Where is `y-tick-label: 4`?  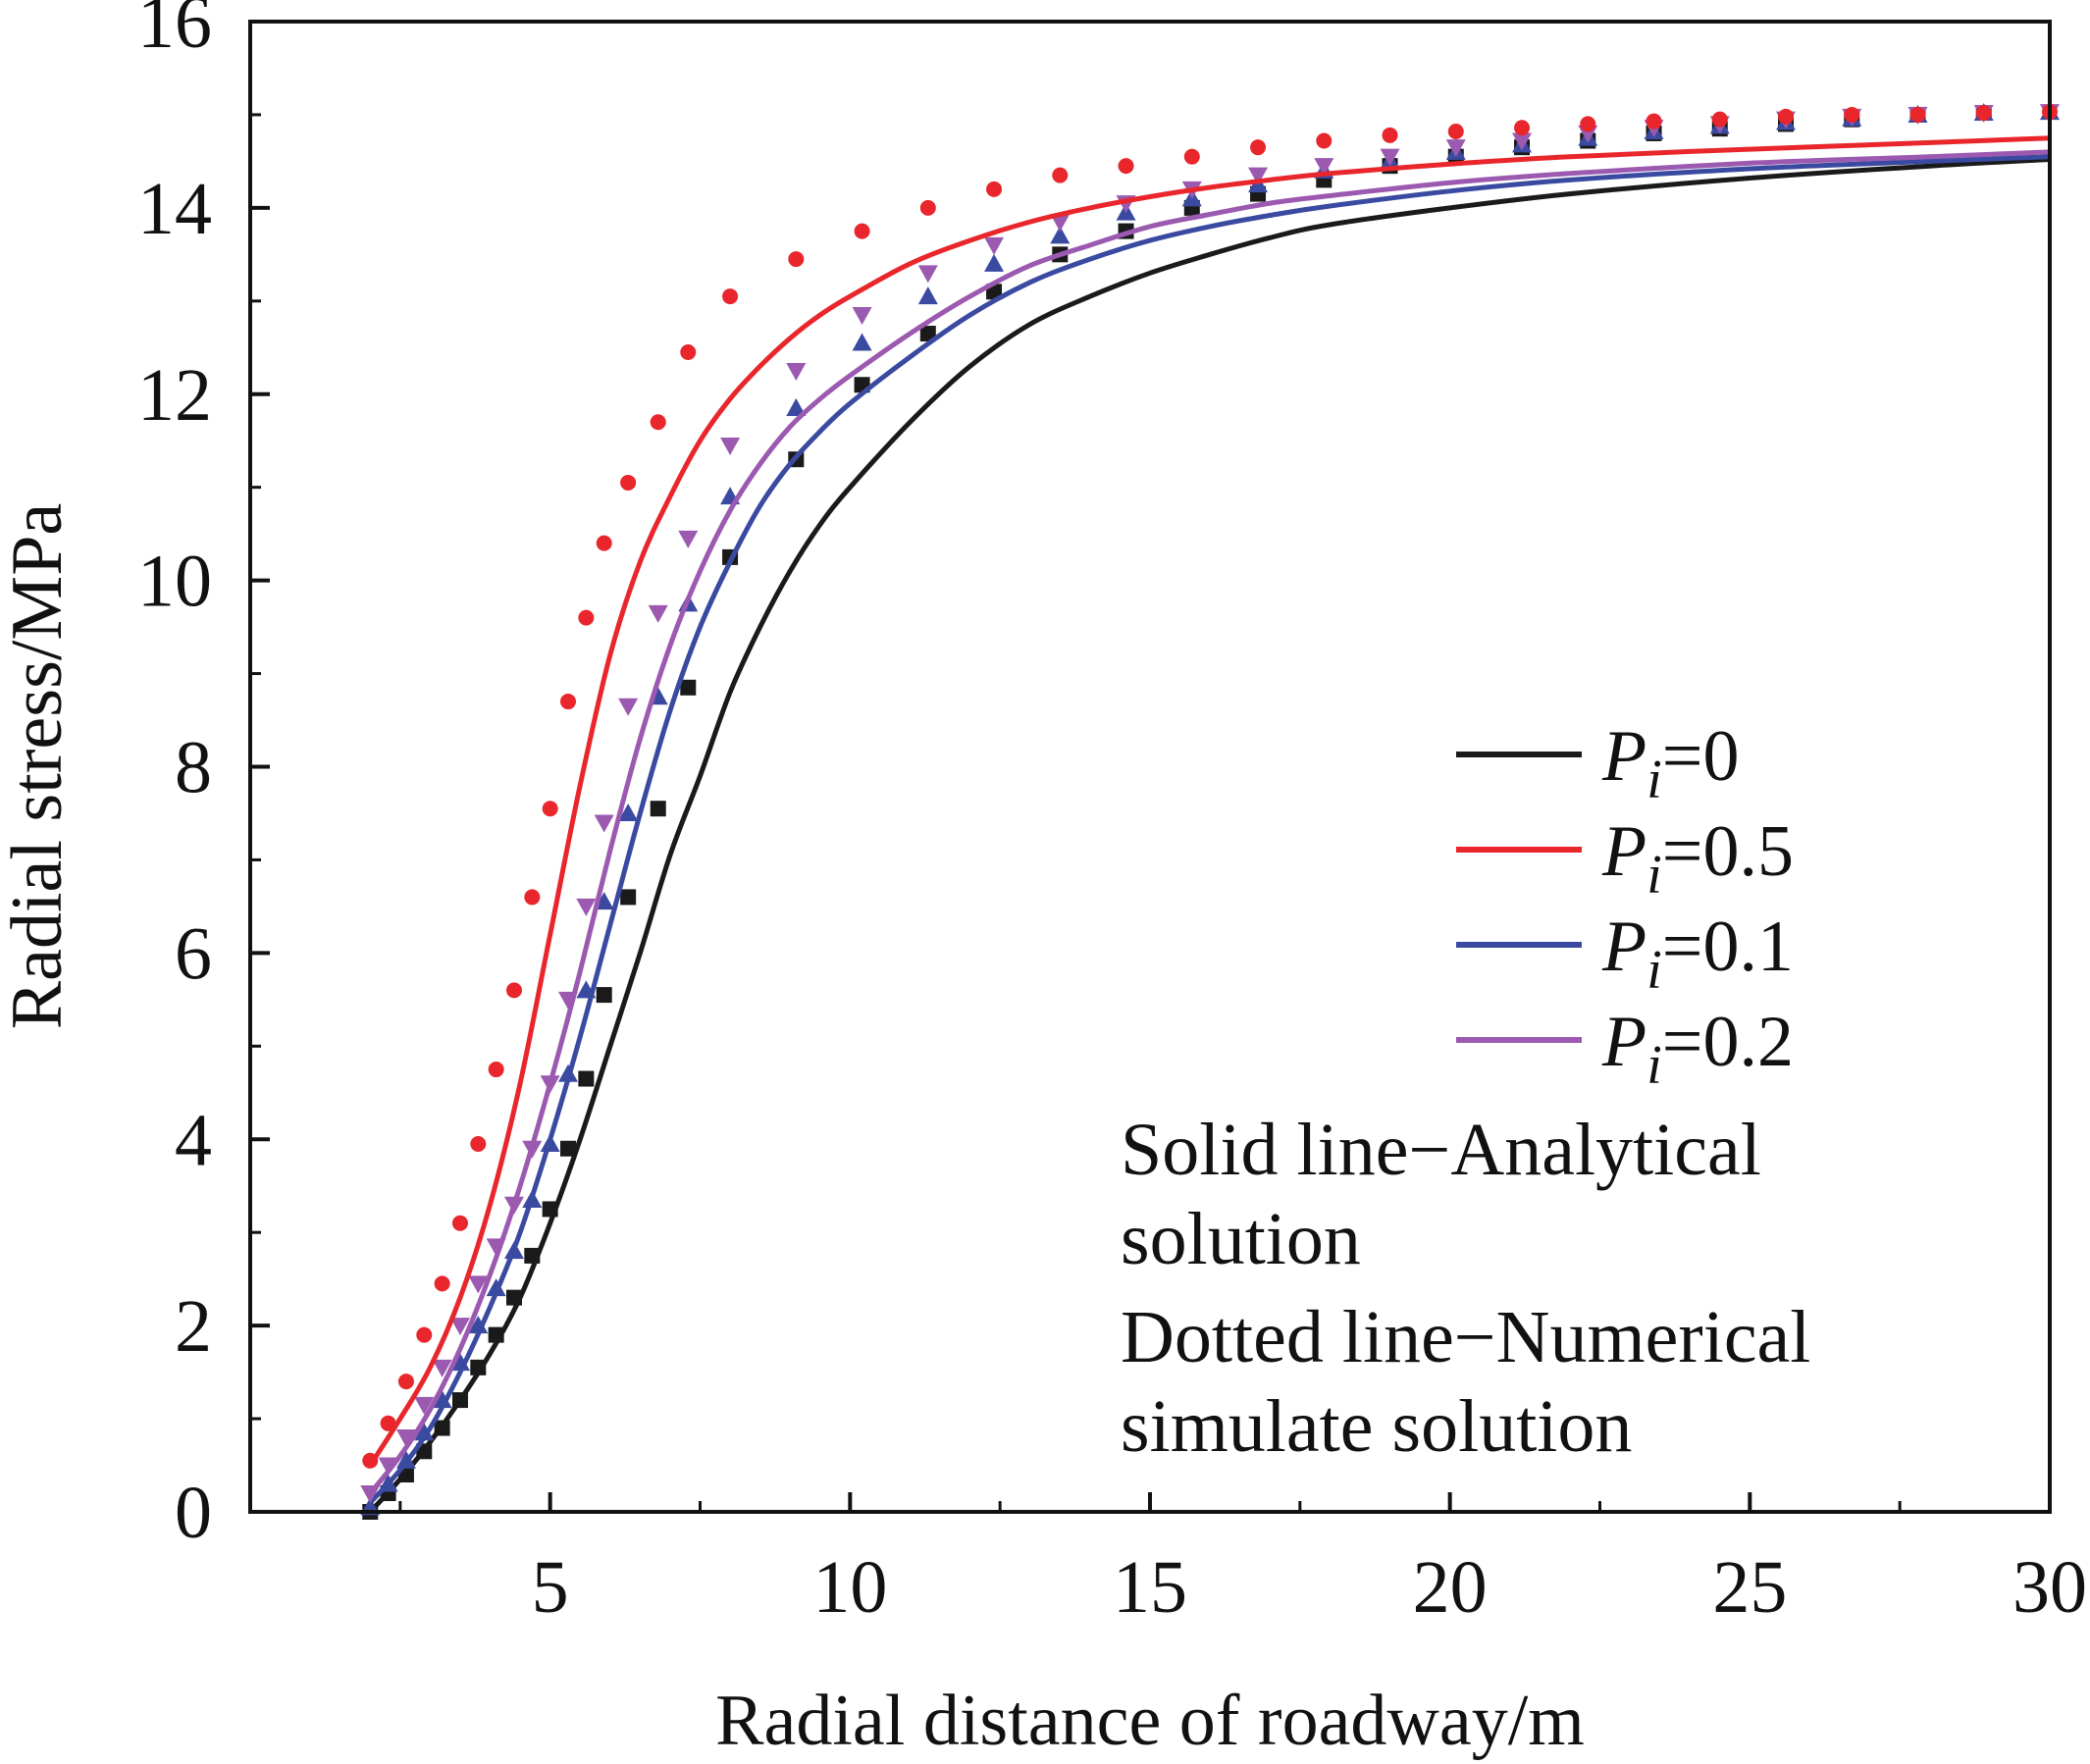
y-tick-label: 4 is located at coordinates (193, 1140).